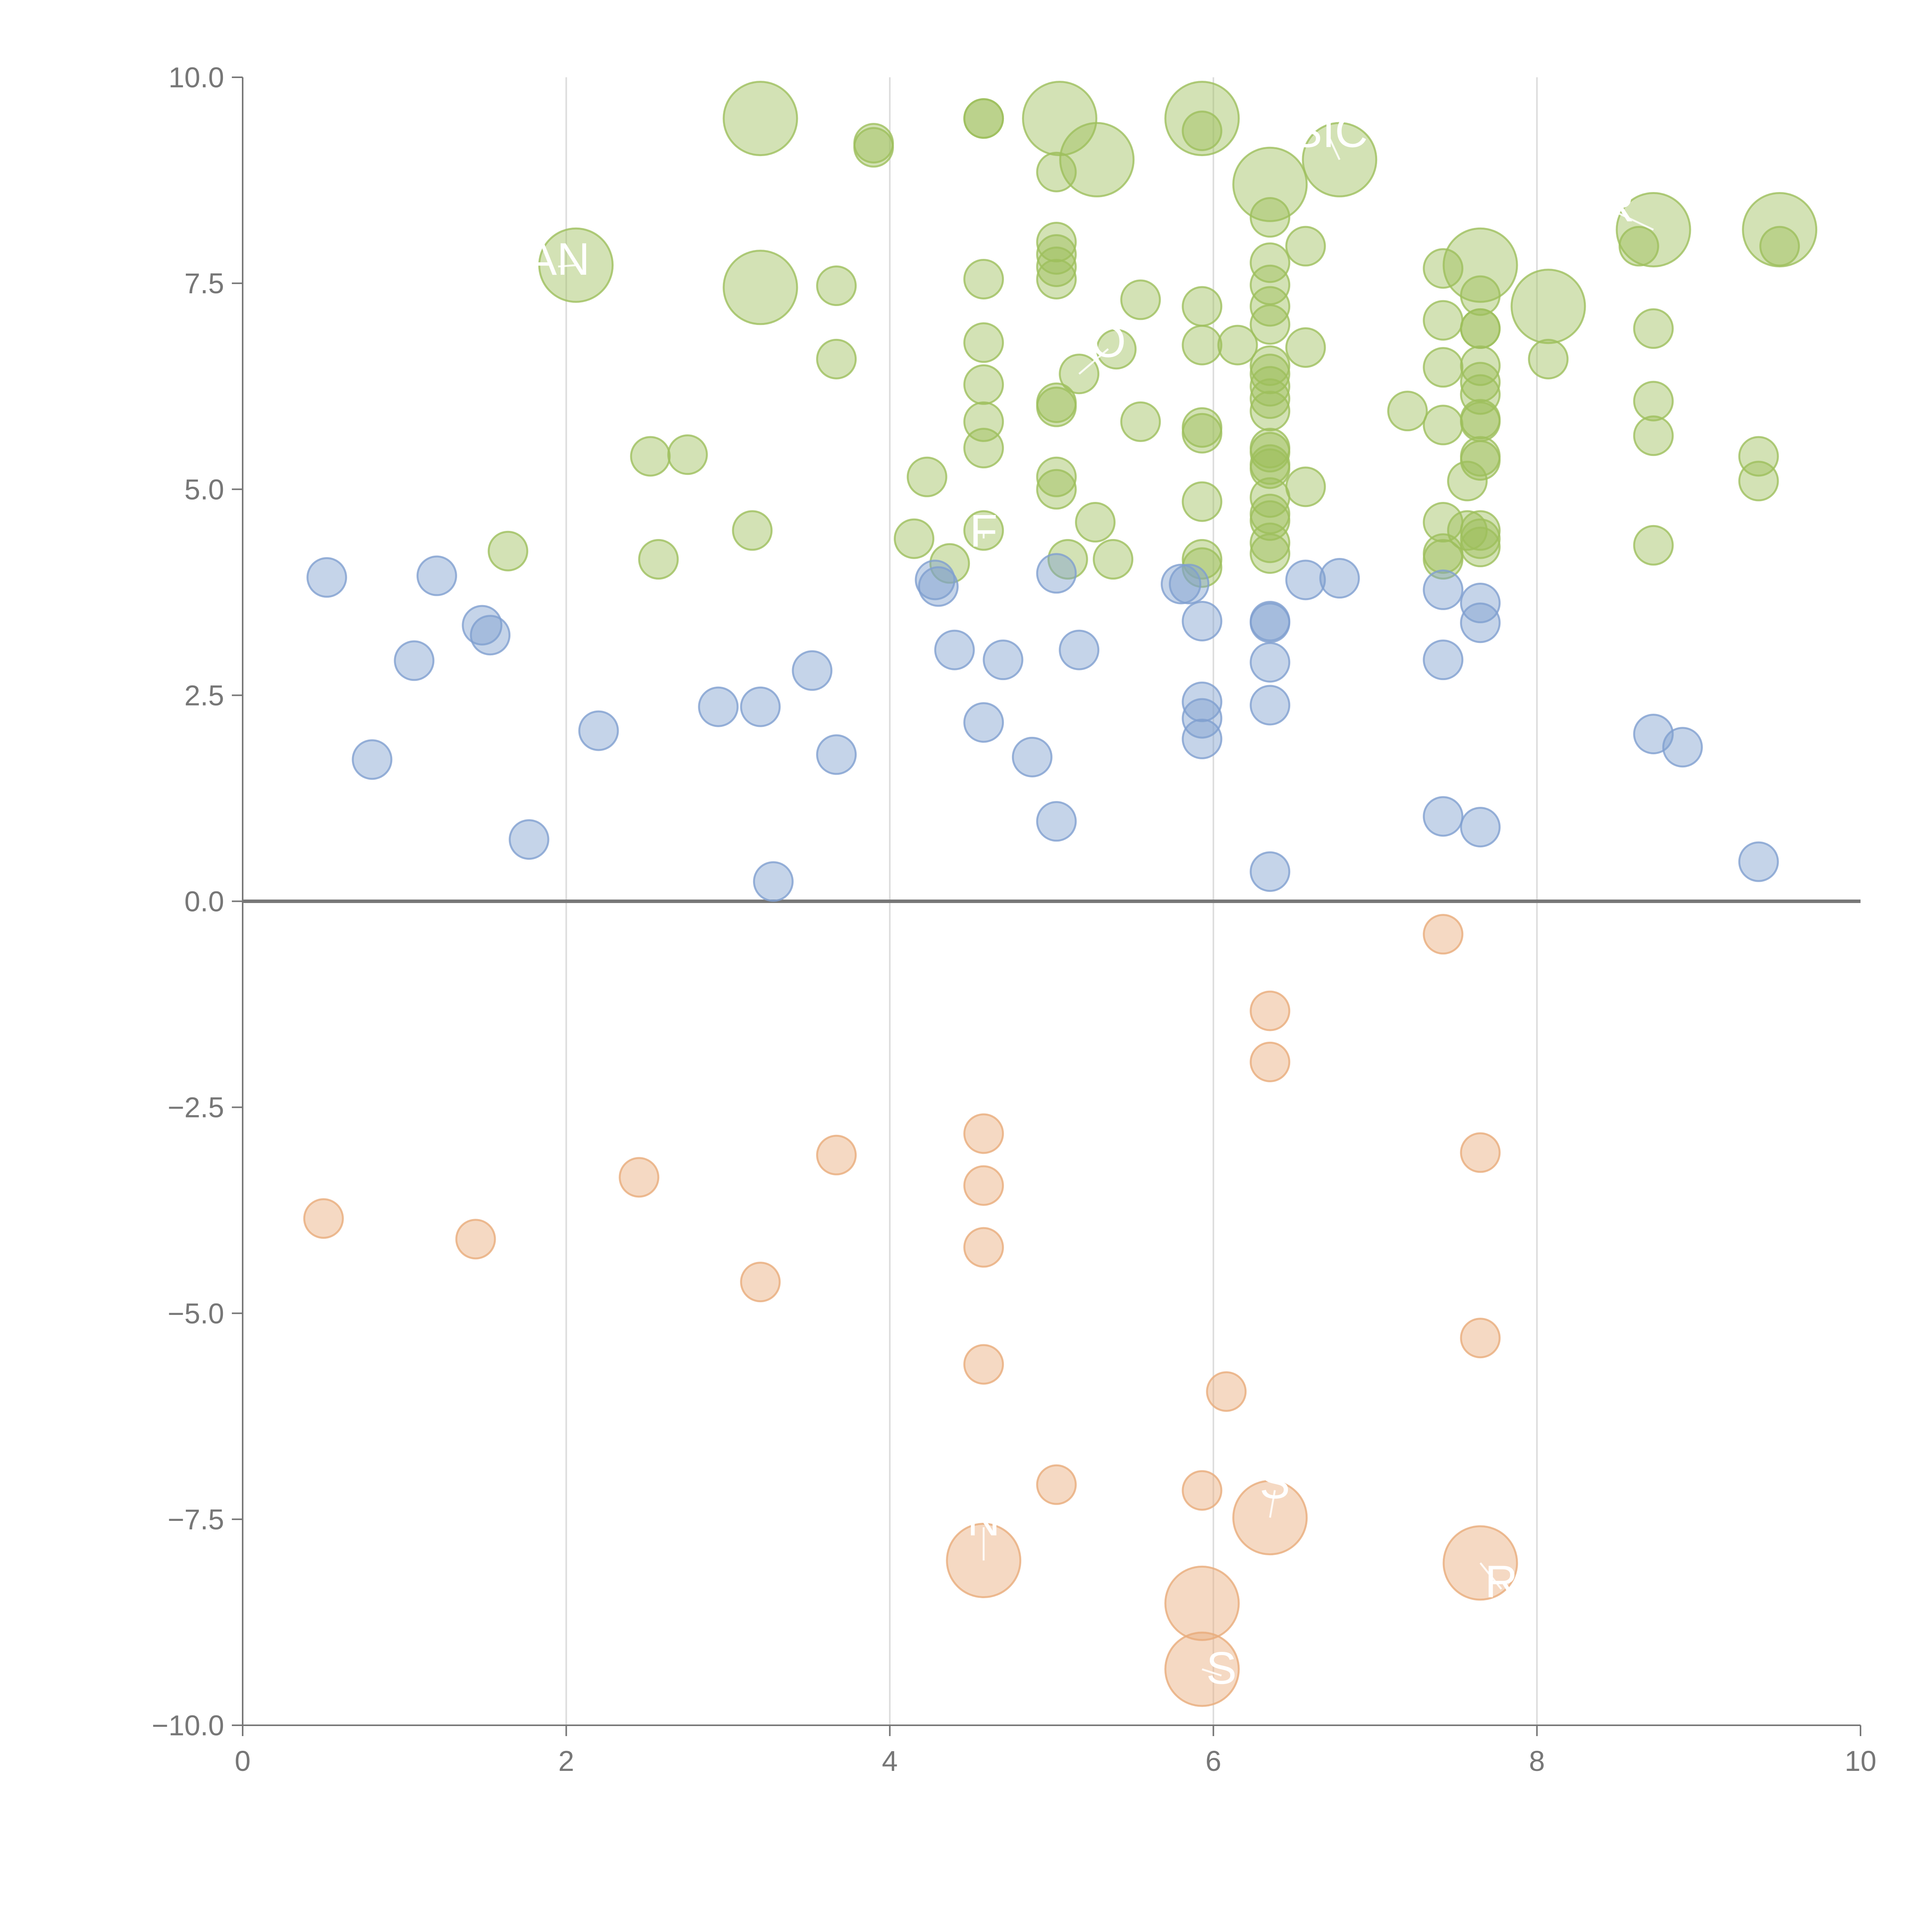  What do you see at coordinates (1860, 1761) in the screenshot?
I see `x-tick-label: 10` at bounding box center [1860, 1761].